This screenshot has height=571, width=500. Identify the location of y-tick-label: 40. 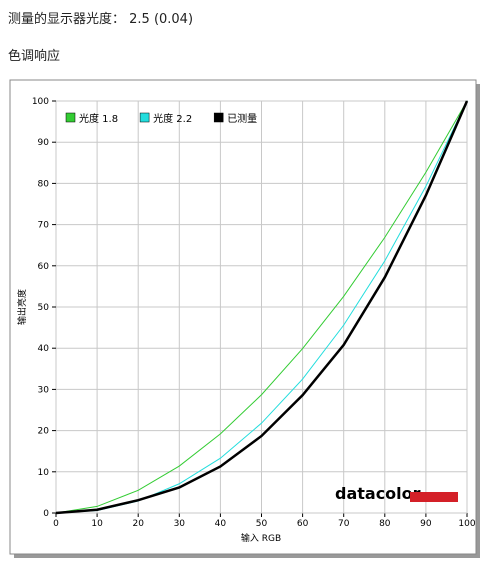
(44, 349).